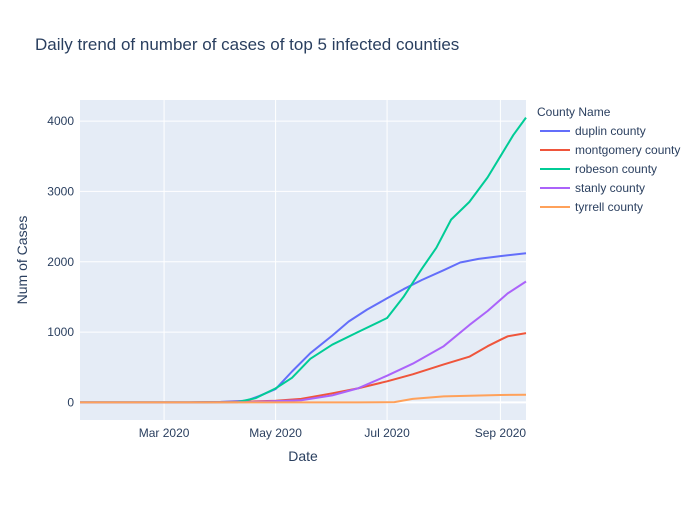 Image resolution: width=700 pixels, height=505 pixels. What do you see at coordinates (60, 332) in the screenshot?
I see `y-tick-label: 1000` at bounding box center [60, 332].